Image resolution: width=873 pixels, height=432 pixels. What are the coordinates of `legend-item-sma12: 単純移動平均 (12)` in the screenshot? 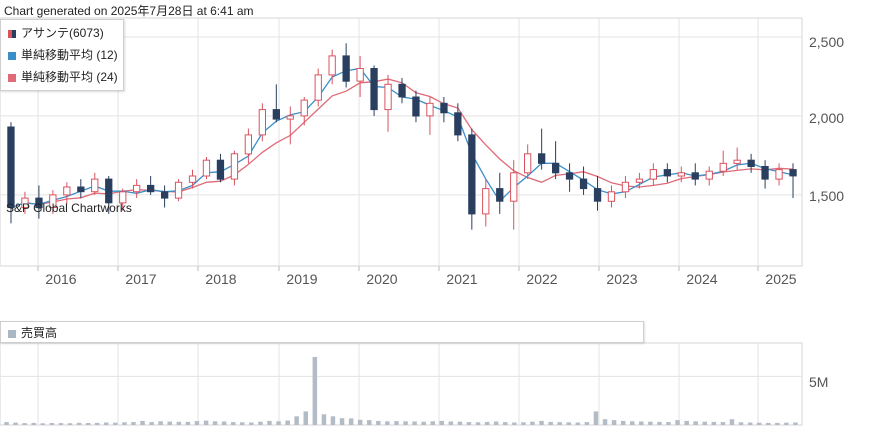 It's located at (63, 54).